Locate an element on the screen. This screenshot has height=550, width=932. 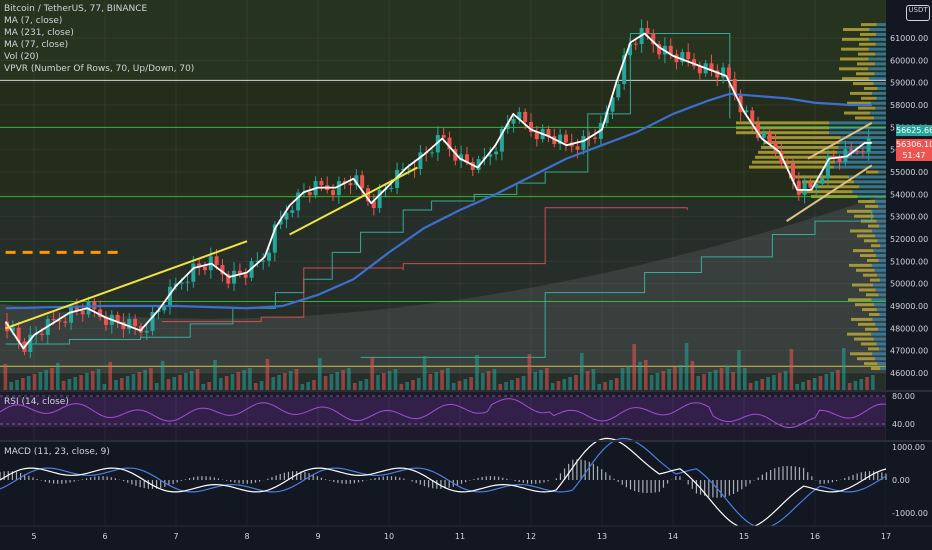
macd-title: MACD (11, 23, close, 9) is located at coordinates (57, 452).